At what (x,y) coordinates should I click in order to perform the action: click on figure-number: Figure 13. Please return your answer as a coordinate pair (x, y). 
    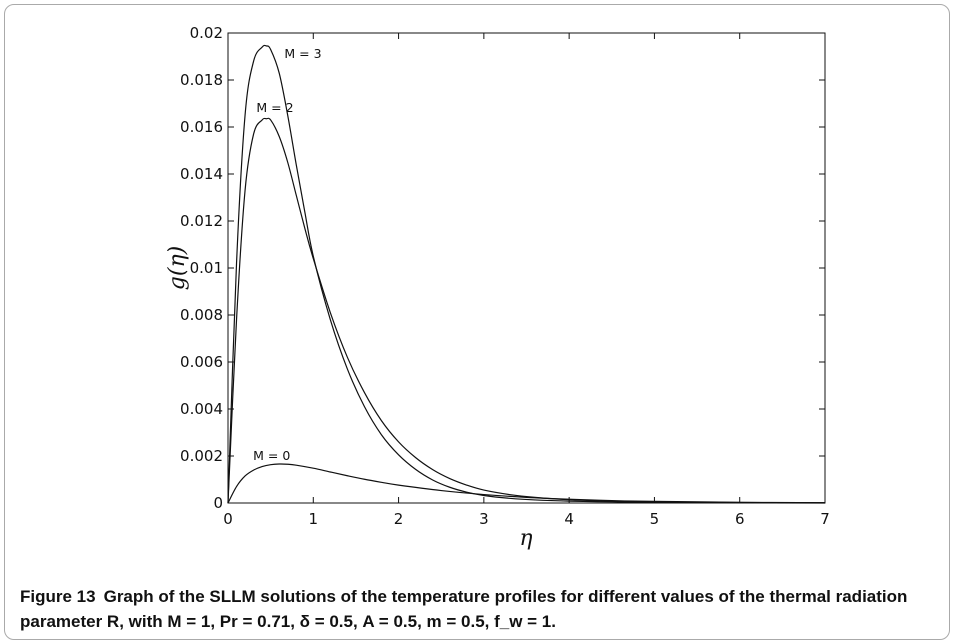
    Looking at the image, I should click on (58, 596).